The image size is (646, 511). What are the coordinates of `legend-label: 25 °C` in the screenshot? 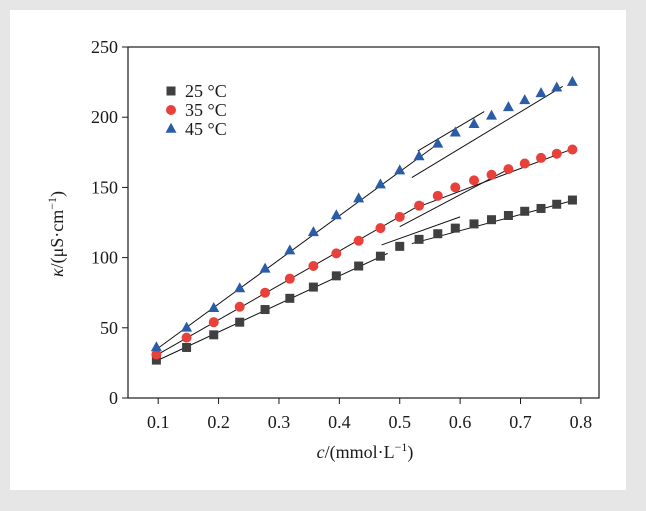 It's located at (206, 91).